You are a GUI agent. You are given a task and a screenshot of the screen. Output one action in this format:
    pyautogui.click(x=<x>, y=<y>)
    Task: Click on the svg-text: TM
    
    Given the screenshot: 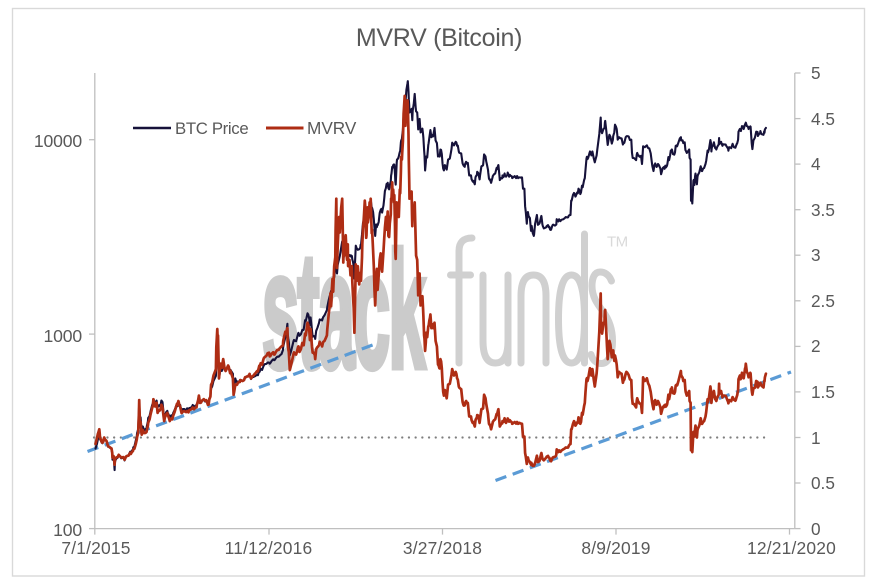 What is the action you would take?
    pyautogui.click(x=617, y=242)
    